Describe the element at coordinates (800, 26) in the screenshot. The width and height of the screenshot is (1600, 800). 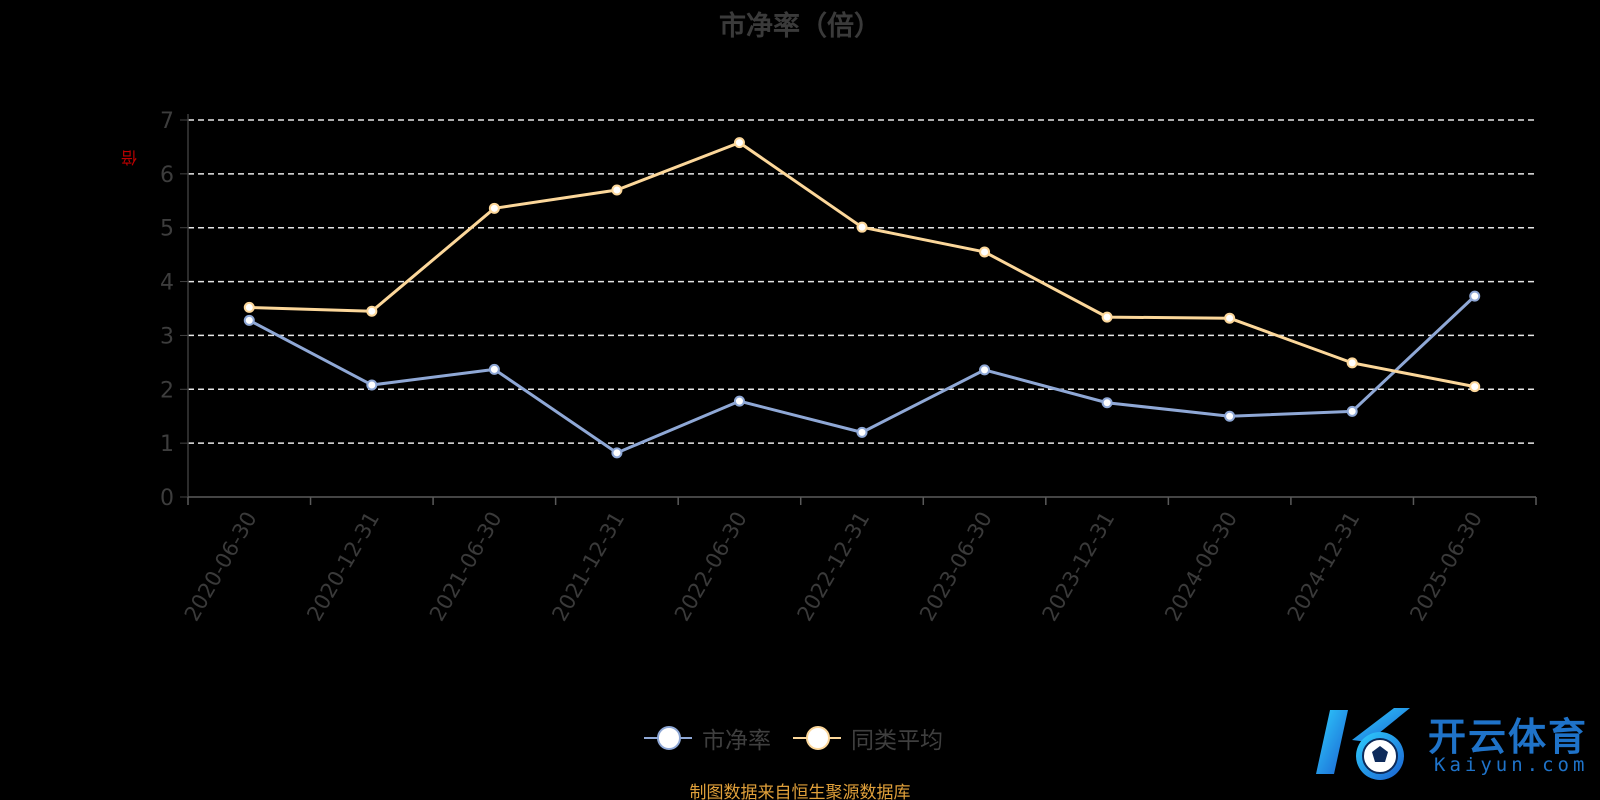
I see `chart-title: 市净率（倍）` at that location.